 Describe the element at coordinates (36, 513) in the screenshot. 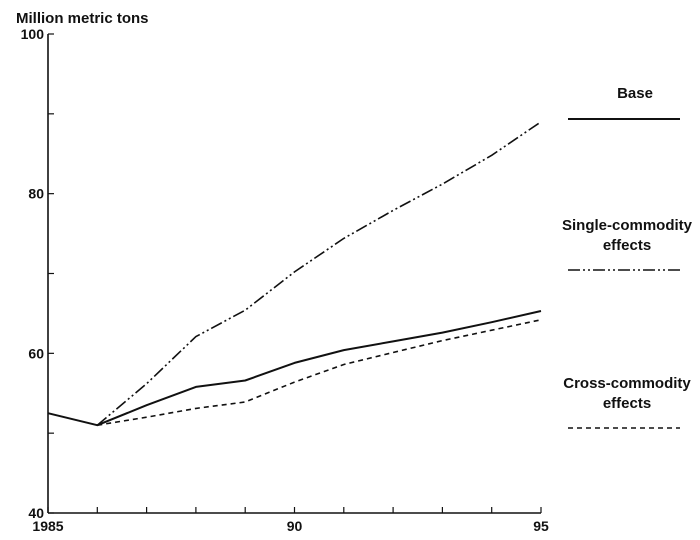

I see `y-tick-label: 40` at that location.